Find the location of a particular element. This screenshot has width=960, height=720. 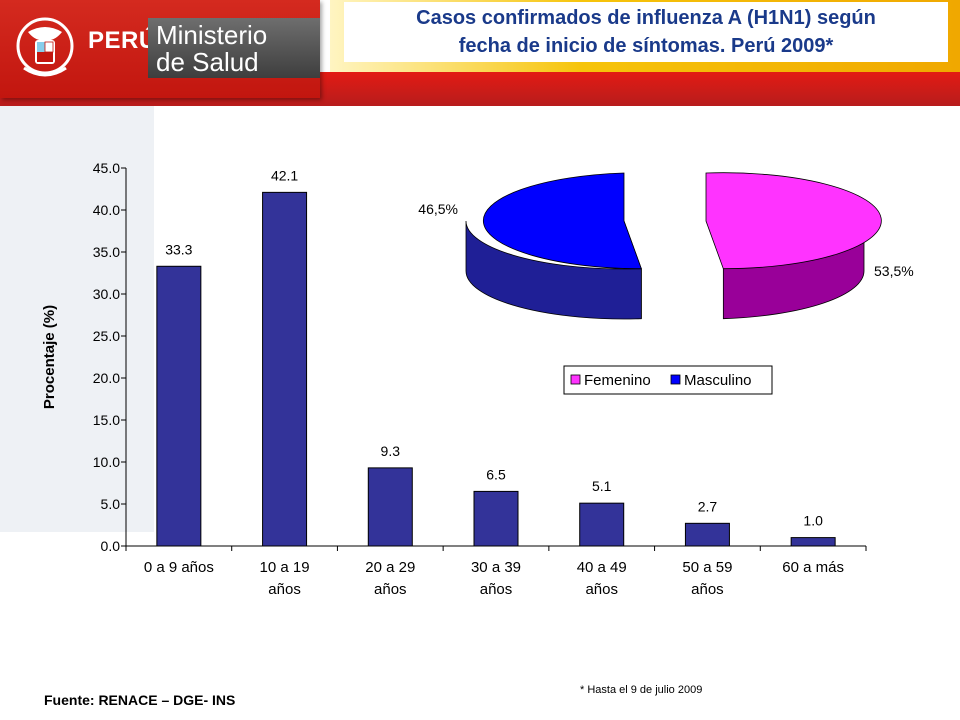

bar-data-label: 1.0 is located at coordinates (813, 521).